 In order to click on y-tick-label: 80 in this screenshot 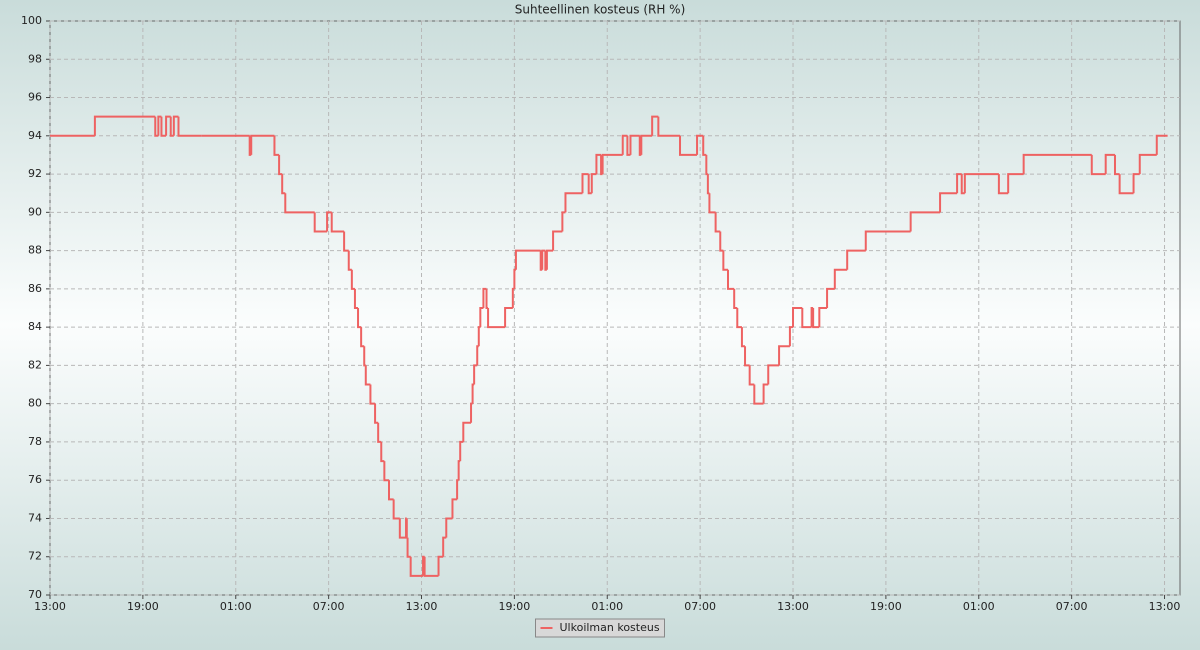, I will do `click(35, 403)`.